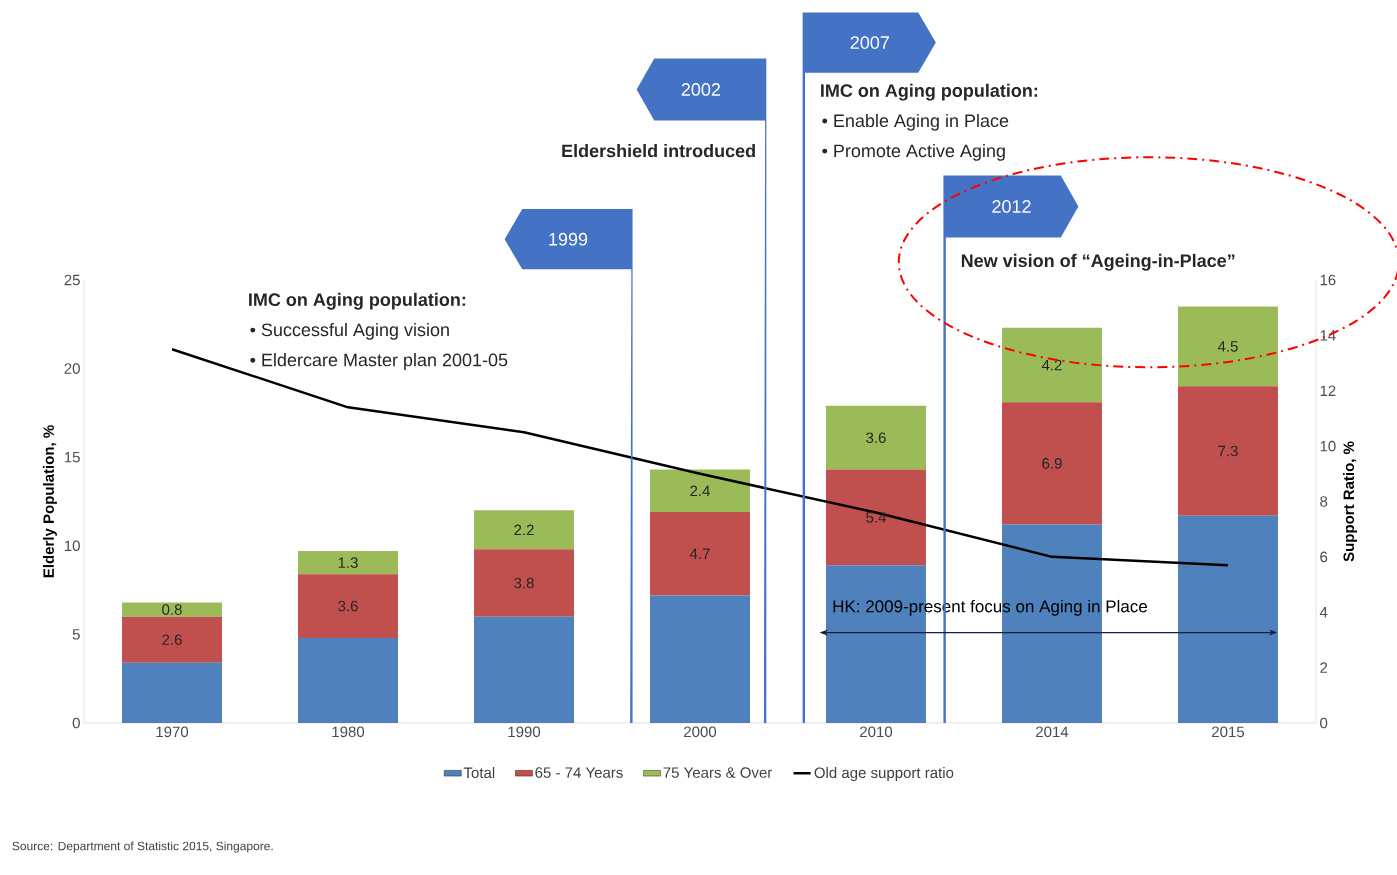 Image resolution: width=1397 pixels, height=875 pixels. I want to click on text: Eldershield introduced, so click(658, 151).